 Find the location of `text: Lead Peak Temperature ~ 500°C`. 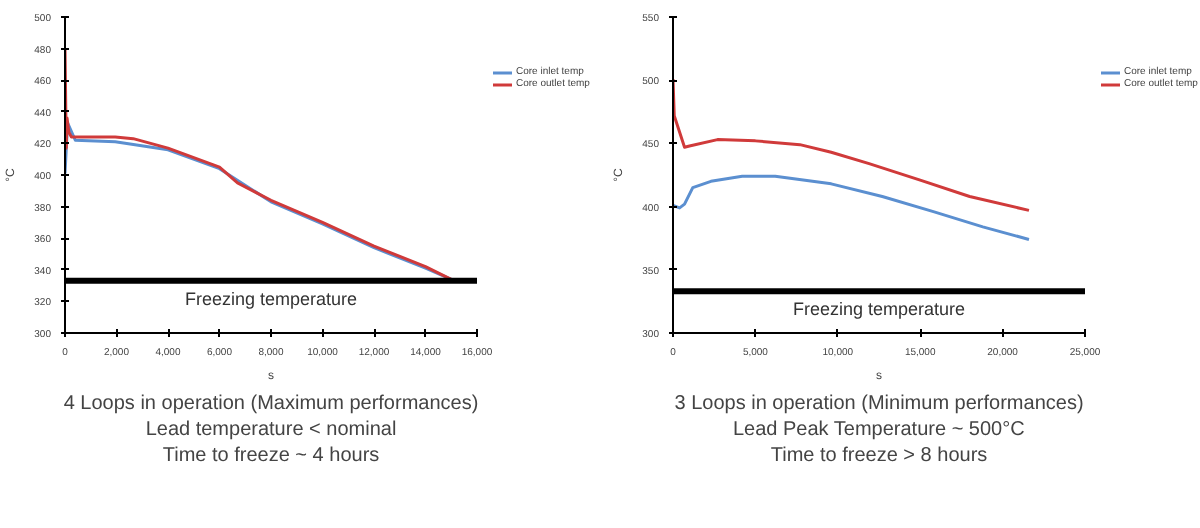

text: Lead Peak Temperature ~ 500°C is located at coordinates (878, 430).